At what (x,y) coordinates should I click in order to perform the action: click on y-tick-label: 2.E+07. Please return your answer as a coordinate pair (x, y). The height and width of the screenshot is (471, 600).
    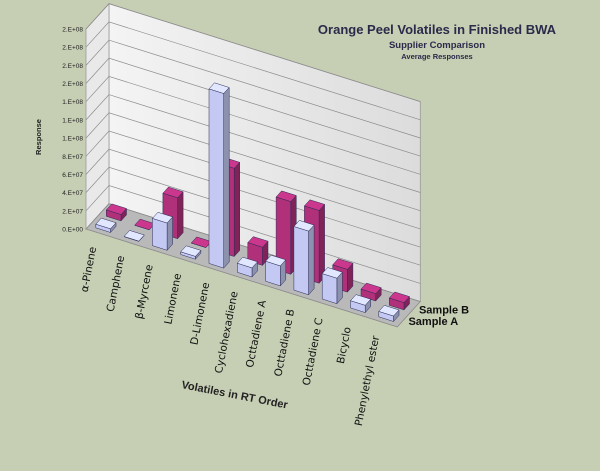
    Looking at the image, I should click on (72, 211).